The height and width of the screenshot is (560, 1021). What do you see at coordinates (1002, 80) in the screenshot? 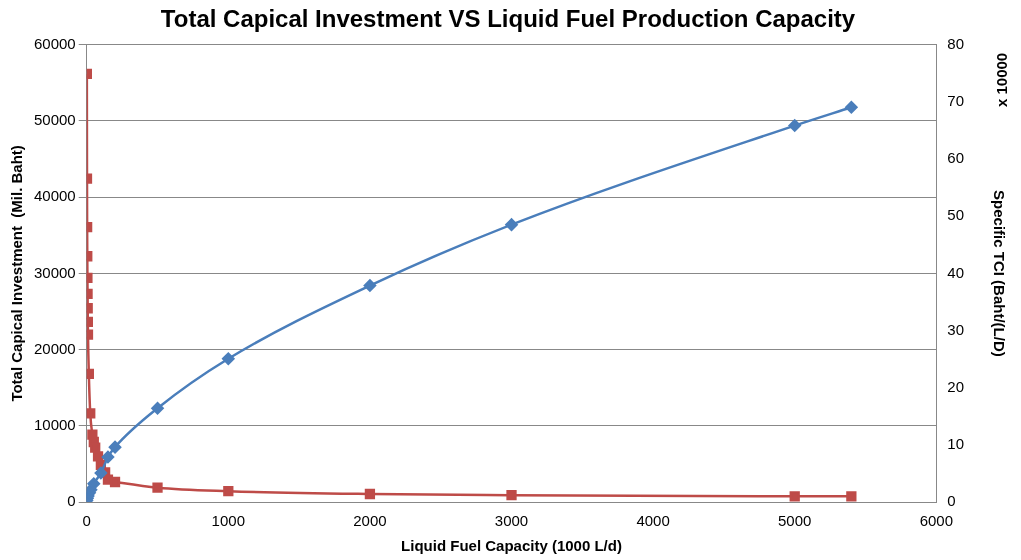
I see `text: x 10000` at bounding box center [1002, 80].